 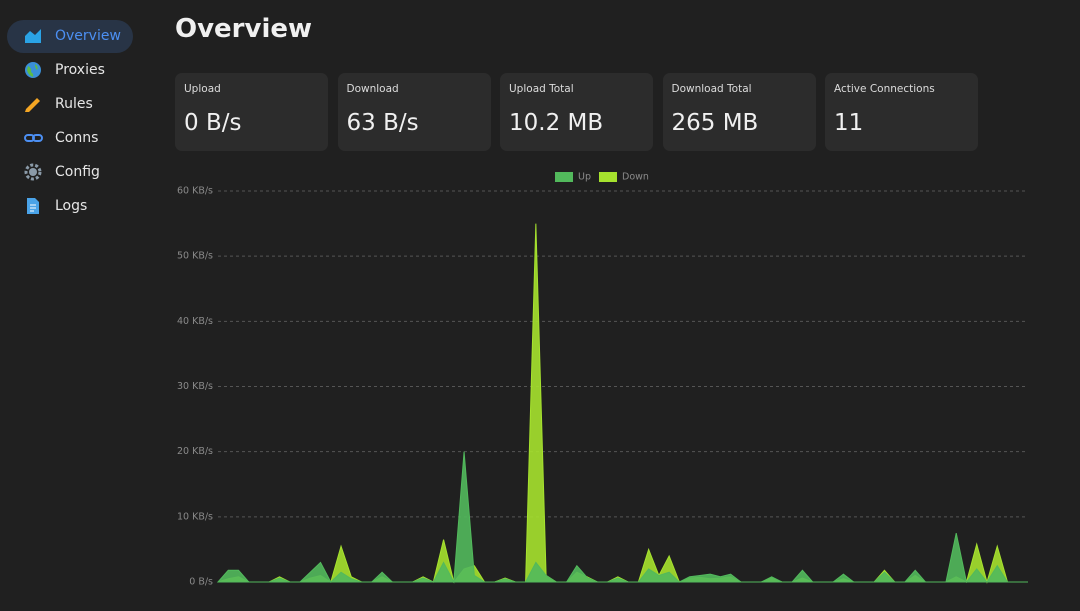 What do you see at coordinates (213, 123) in the screenshot?
I see `card-value: 0 B/s` at bounding box center [213, 123].